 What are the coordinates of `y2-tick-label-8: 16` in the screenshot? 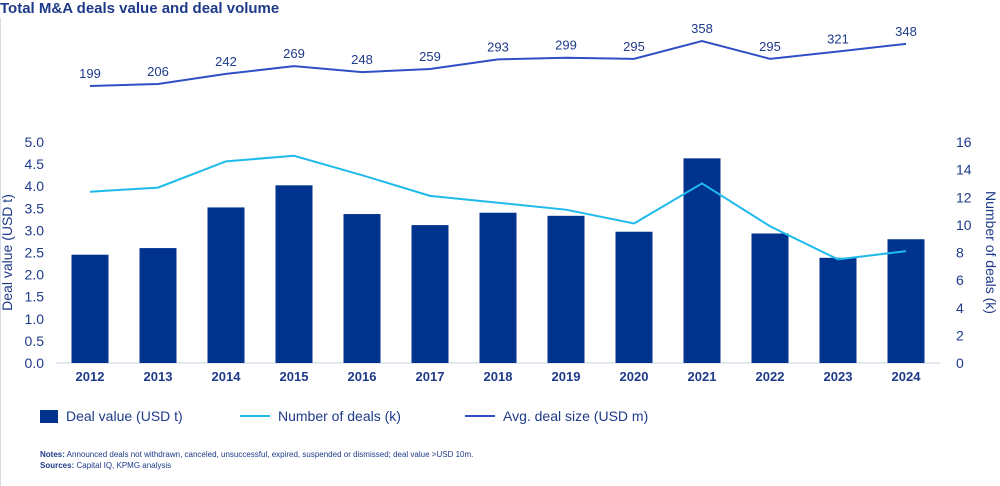 It's located at (964, 142).